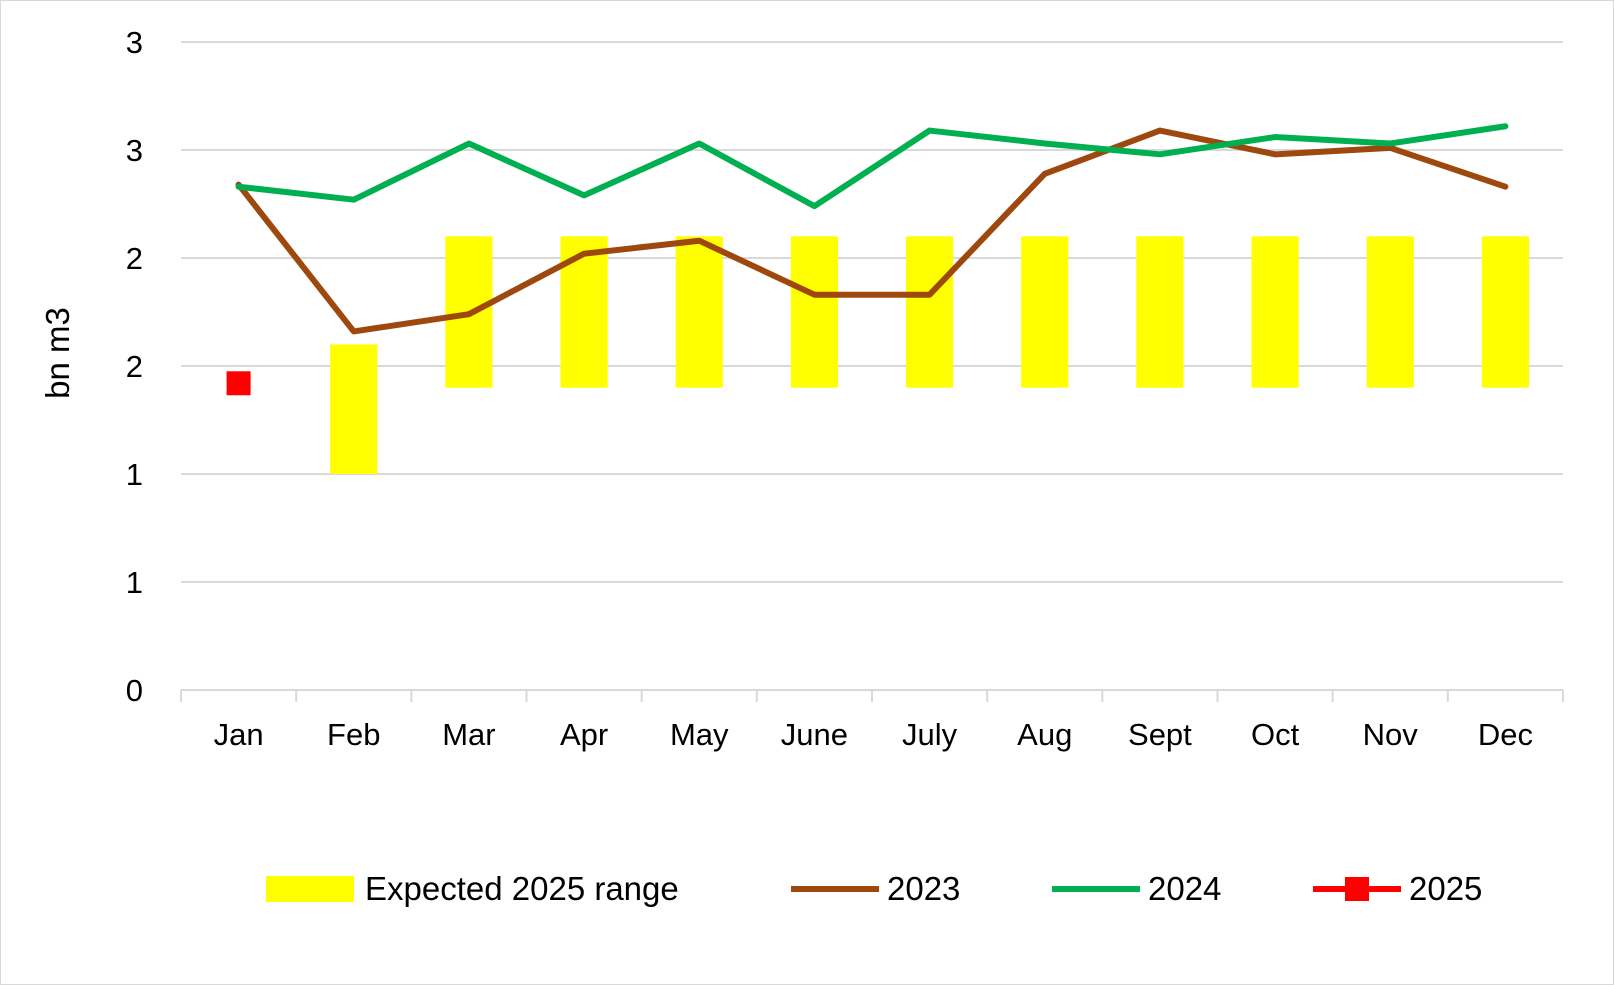 The image size is (1614, 985). I want to click on legend-label-2024: 2024, so click(1184, 888).